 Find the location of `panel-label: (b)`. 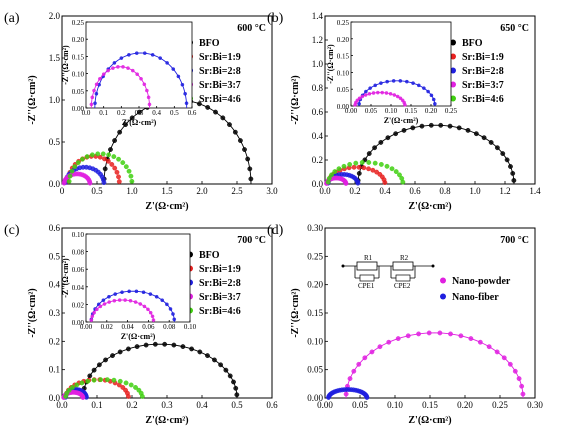

panel-label: (b) is located at coordinates (275, 18).